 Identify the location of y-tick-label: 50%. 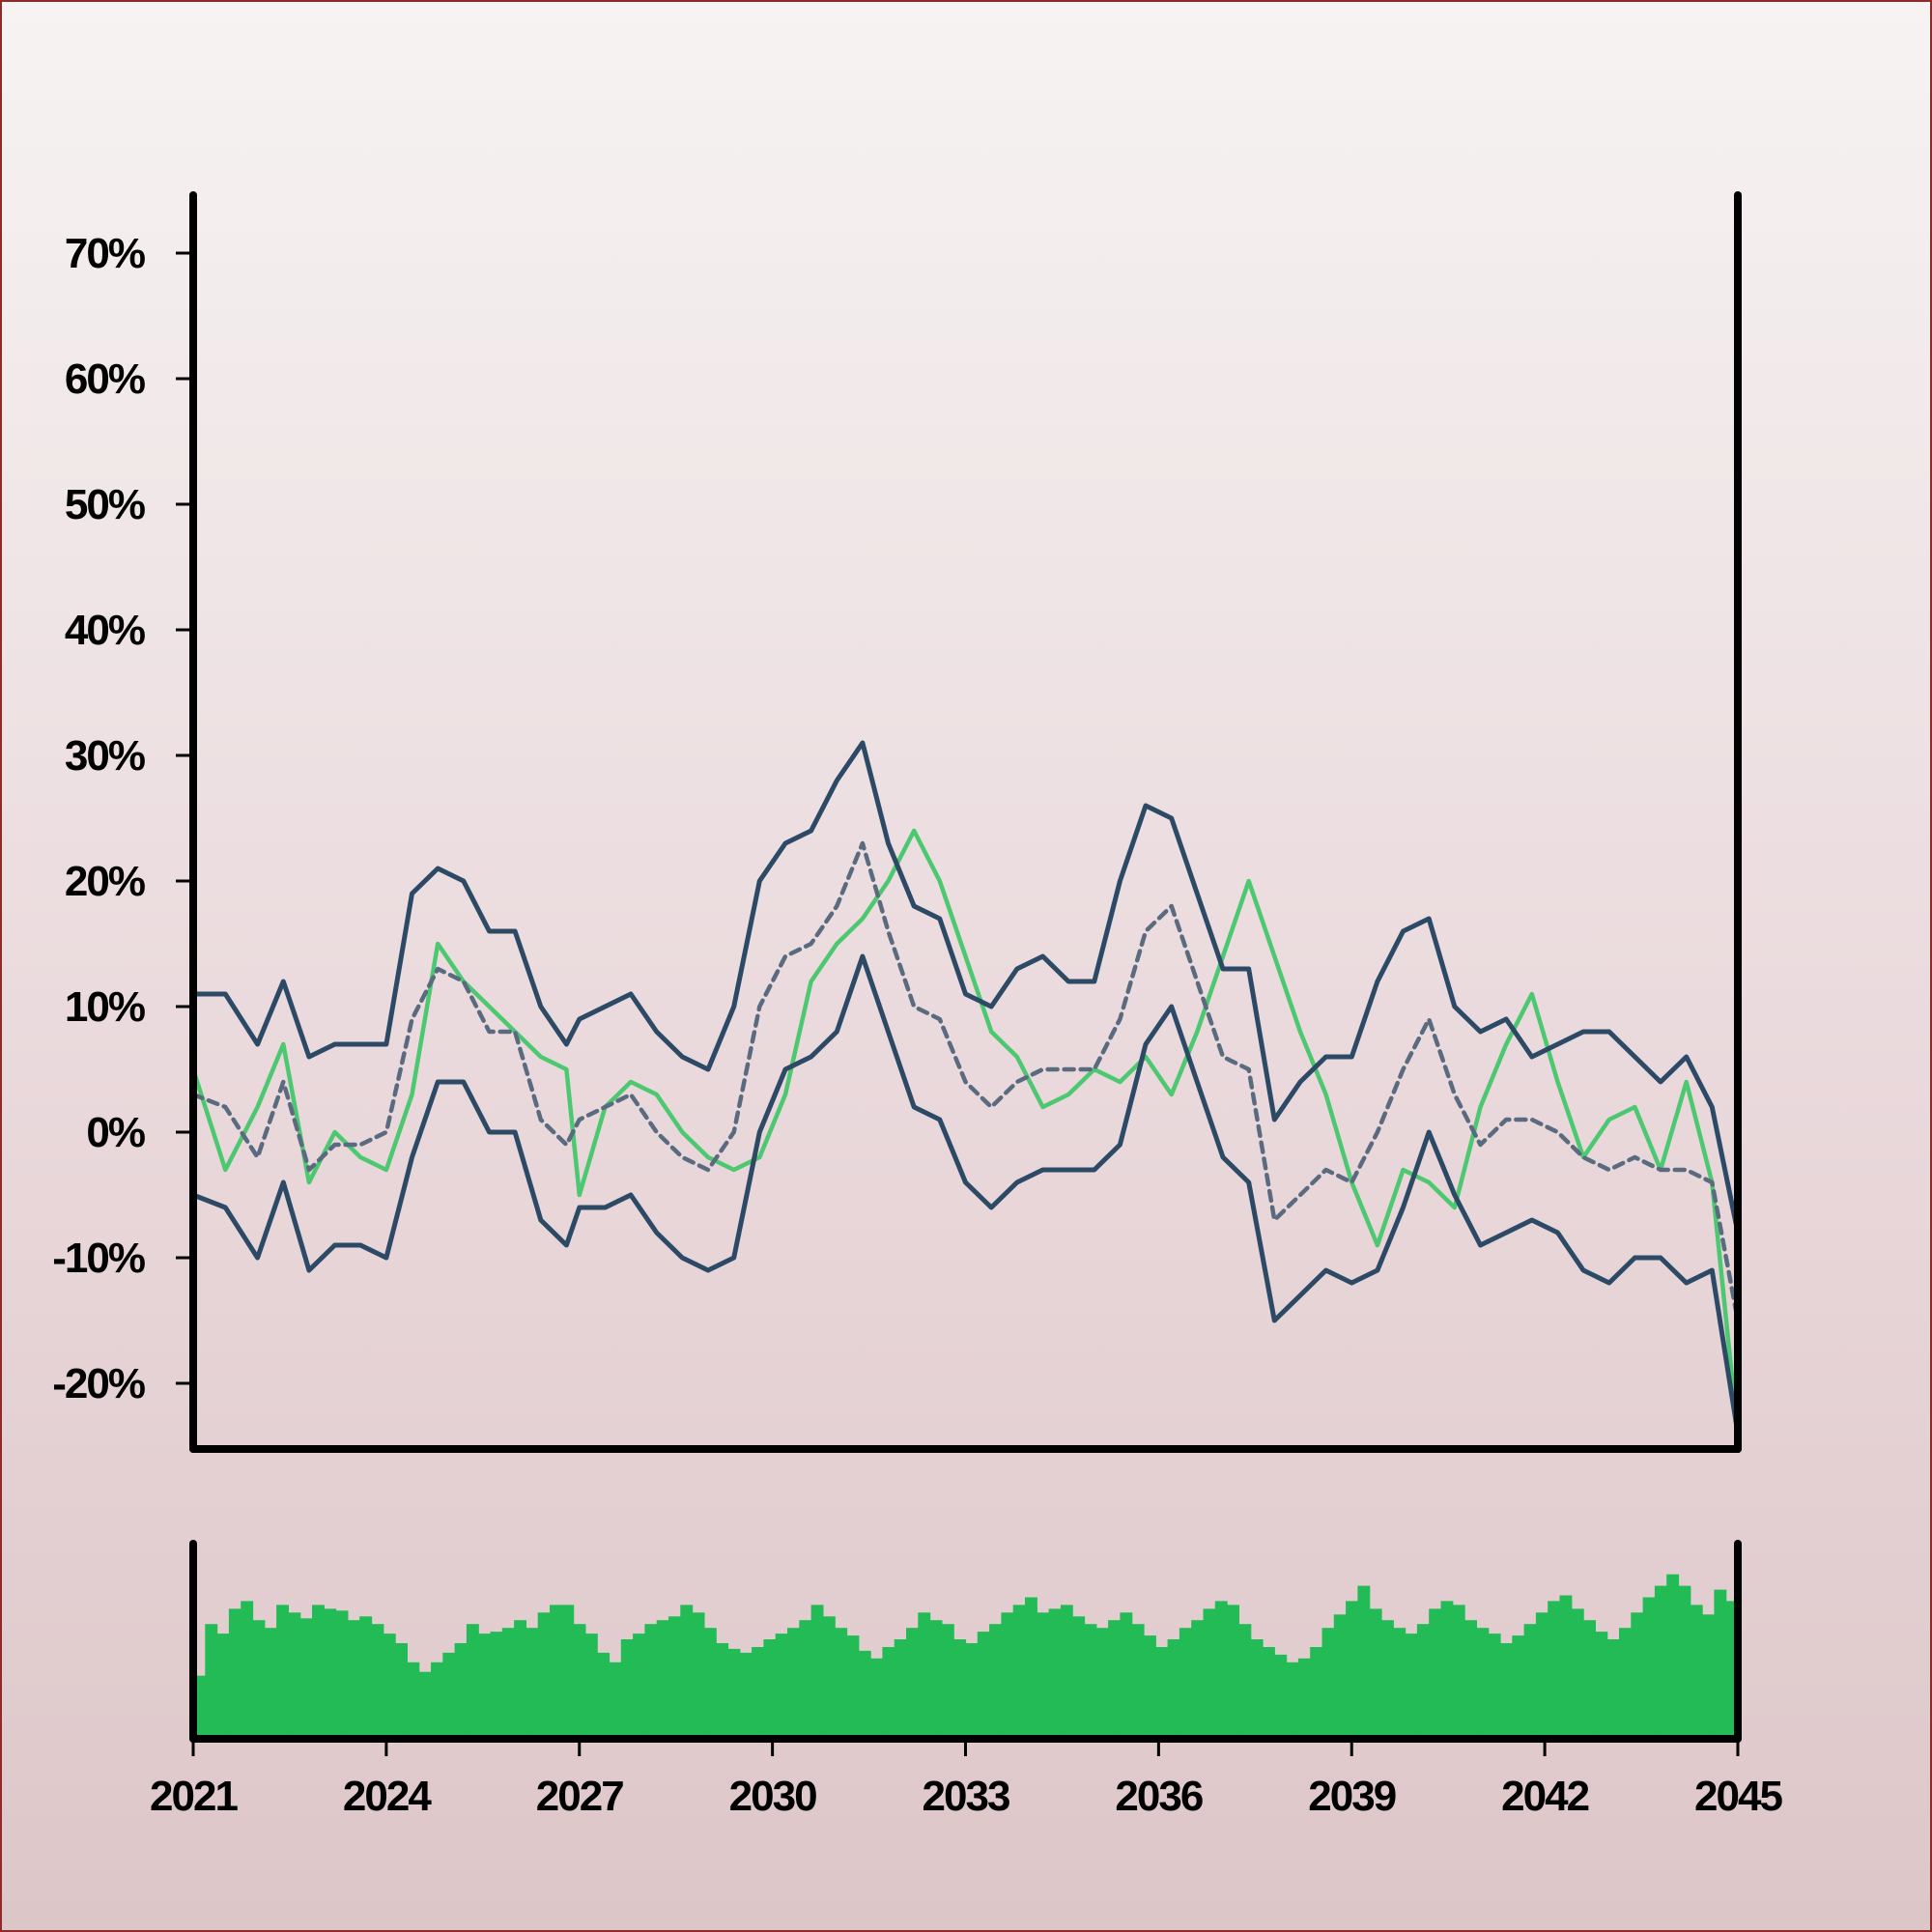
(105, 505).